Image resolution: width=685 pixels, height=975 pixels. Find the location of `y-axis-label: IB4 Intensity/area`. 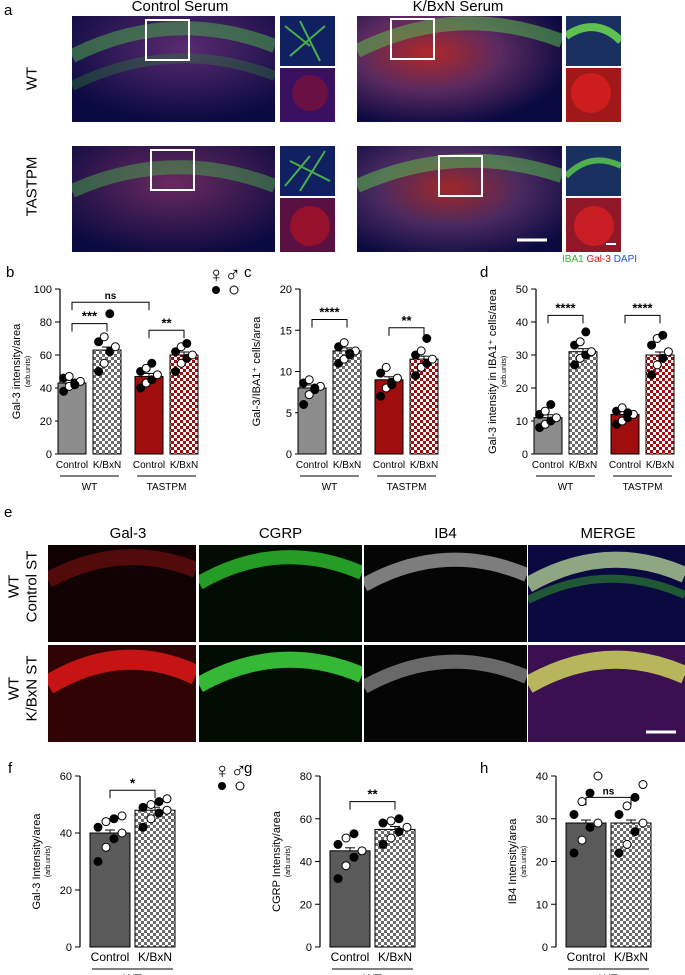

y-axis-label: IB4 Intensity/area is located at coordinates (513, 861).